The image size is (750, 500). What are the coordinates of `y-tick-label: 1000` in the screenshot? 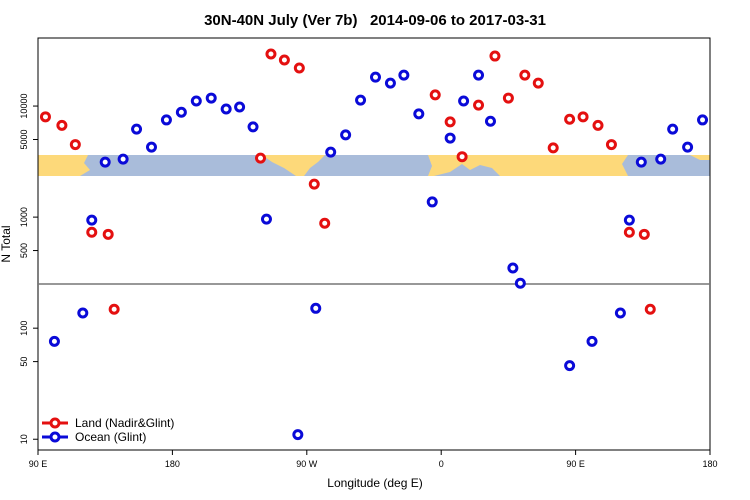 It's located at (24, 217).